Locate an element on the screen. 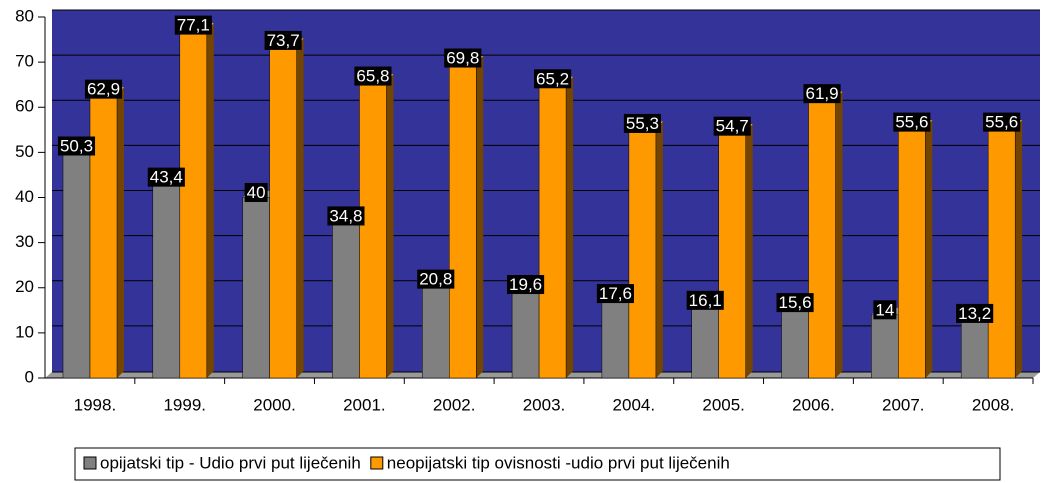  data-label: 54,7 is located at coordinates (732, 126).